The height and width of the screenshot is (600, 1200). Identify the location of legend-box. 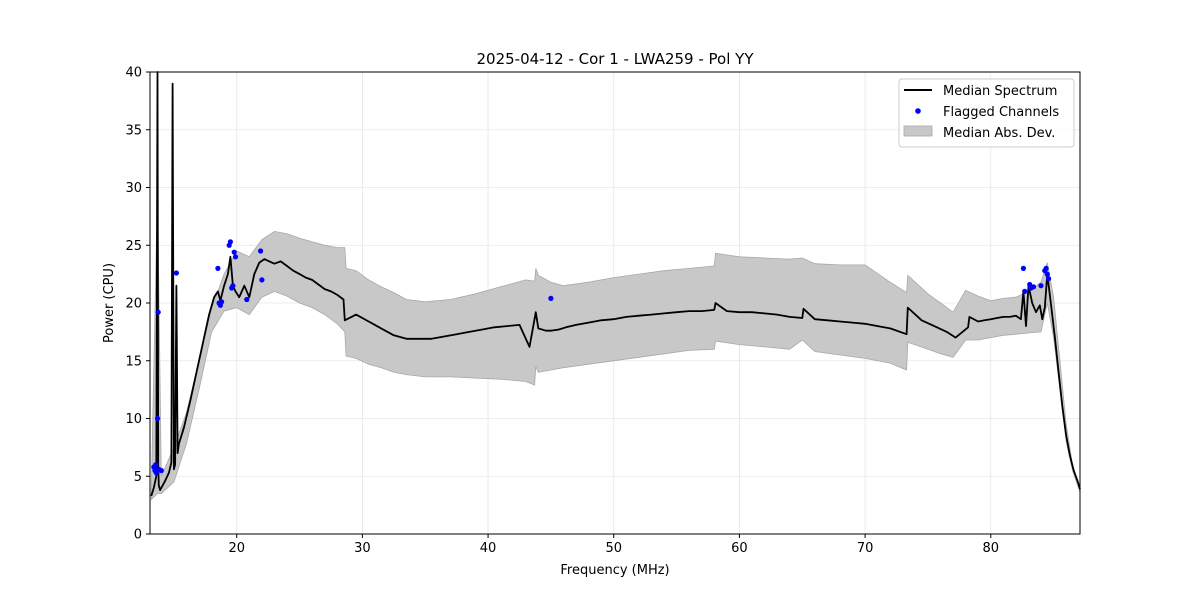
(986, 113).